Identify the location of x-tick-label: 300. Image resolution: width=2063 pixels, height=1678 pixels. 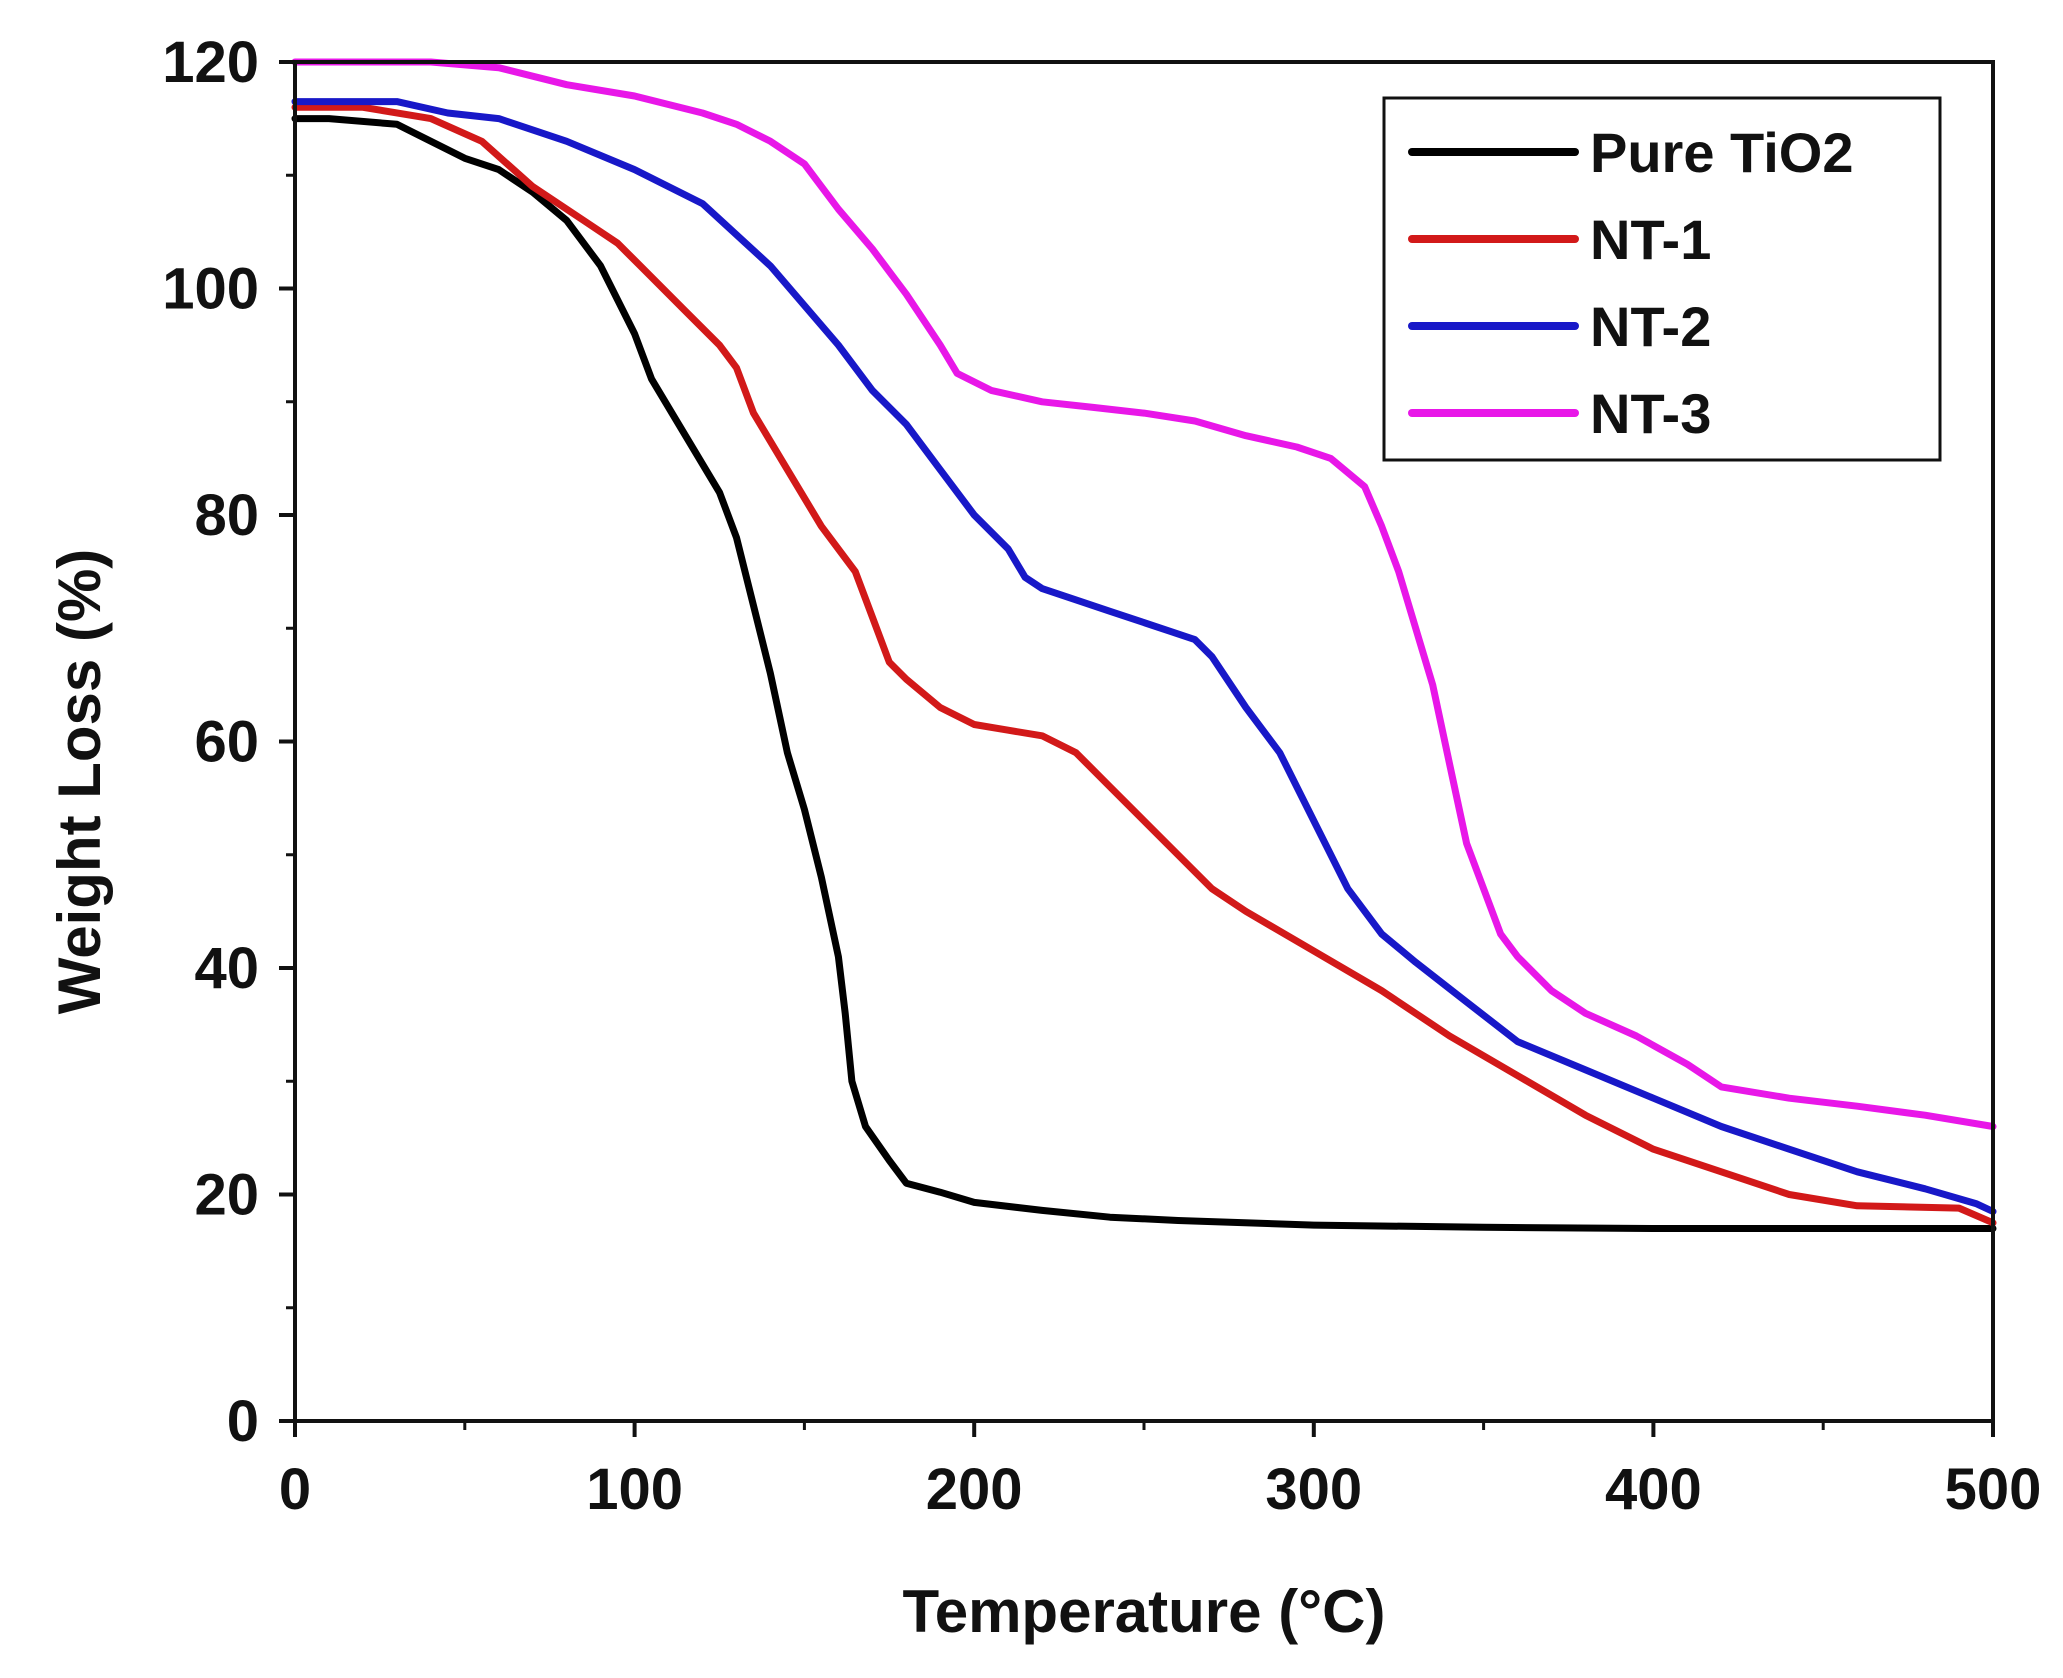
(1313, 1489).